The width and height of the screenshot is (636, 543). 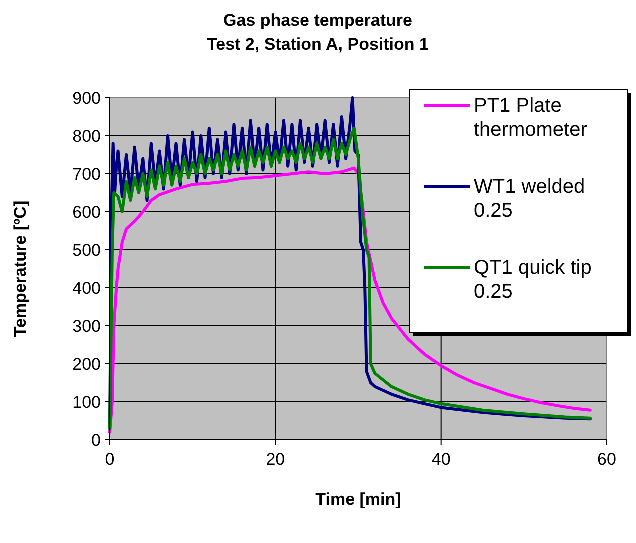 I want to click on legend-label: QT1 quick tip 0.25, so click(x=533, y=280).